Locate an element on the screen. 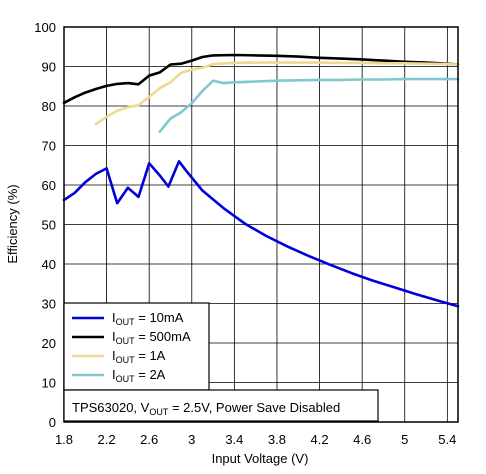 This screenshot has width=486, height=474. legend-label-suffix: = 10mA is located at coordinates (159, 317).